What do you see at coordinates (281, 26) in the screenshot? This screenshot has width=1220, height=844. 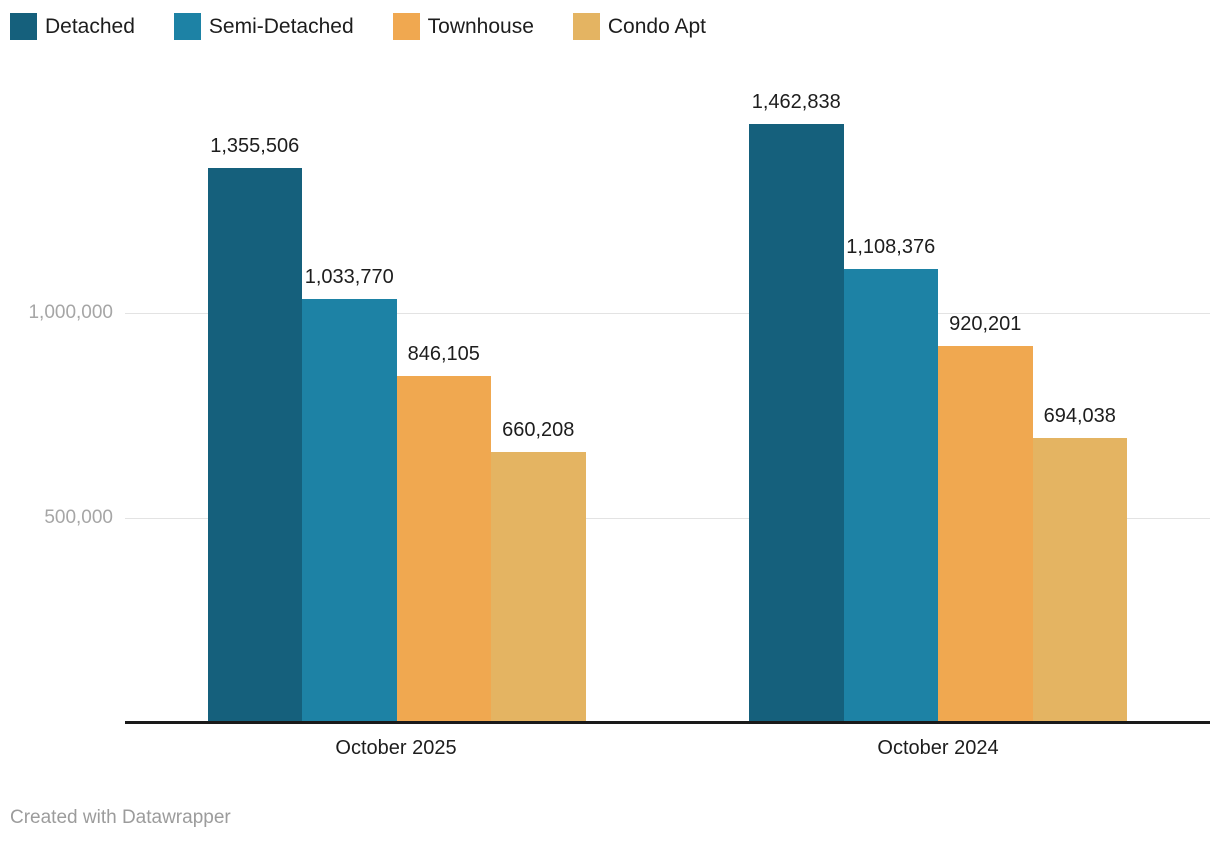 I see `legend-label: Semi-Detached` at bounding box center [281, 26].